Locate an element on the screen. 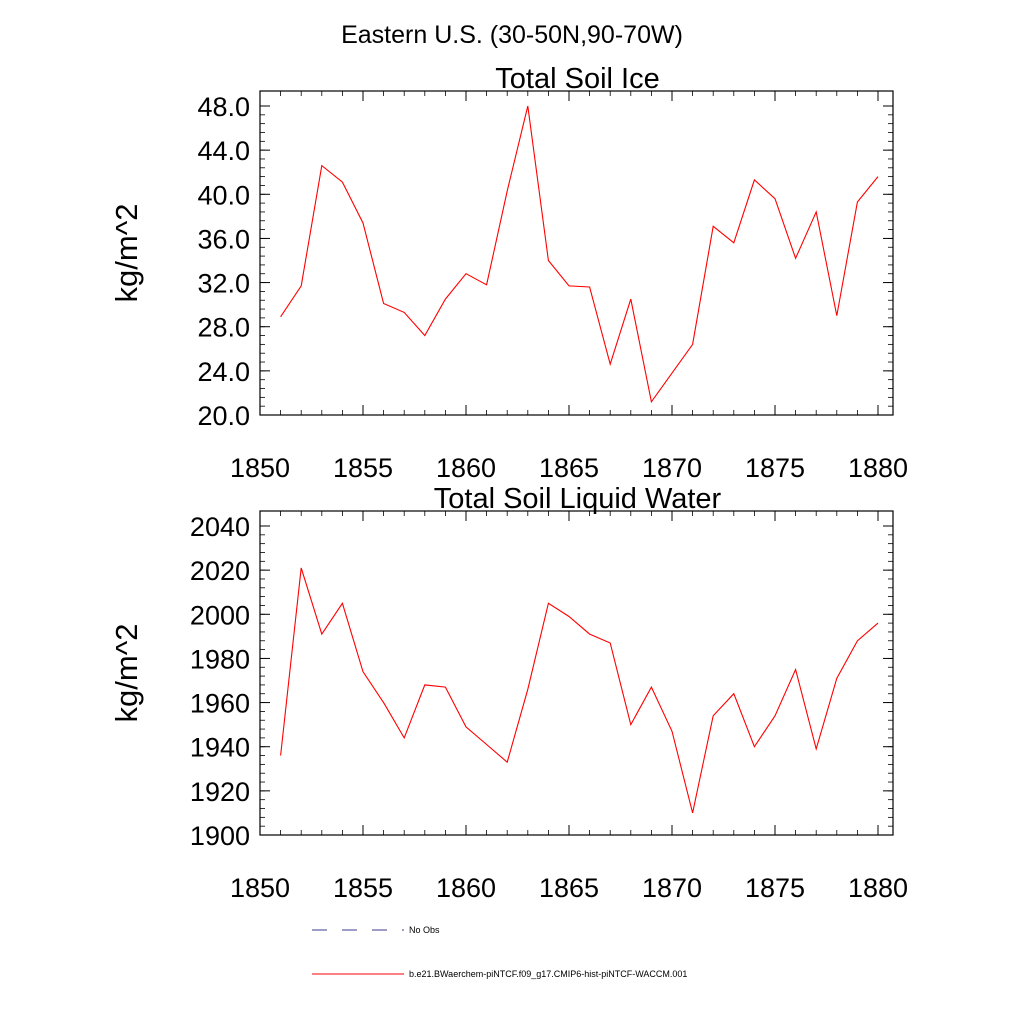 This screenshot has height=1024, width=1024. panel-title: Total Soil Ice is located at coordinates (577, 79).